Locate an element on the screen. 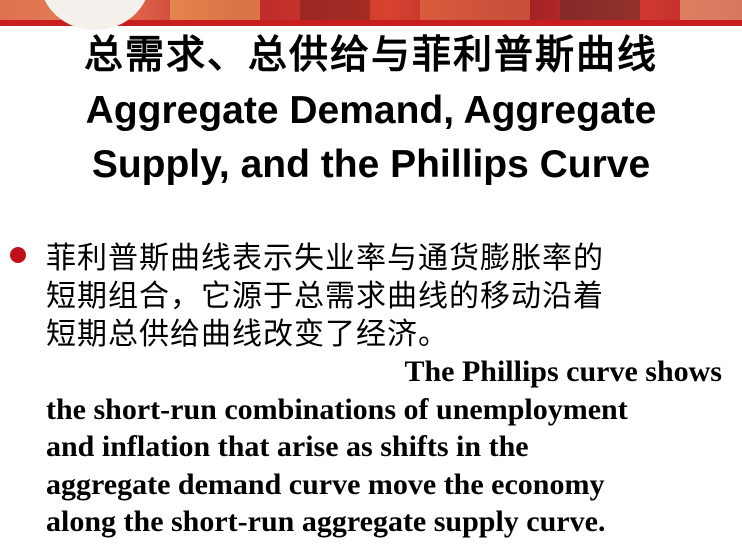  bullet-en-line: The Phillips curve shows is located at coordinates (563, 371).